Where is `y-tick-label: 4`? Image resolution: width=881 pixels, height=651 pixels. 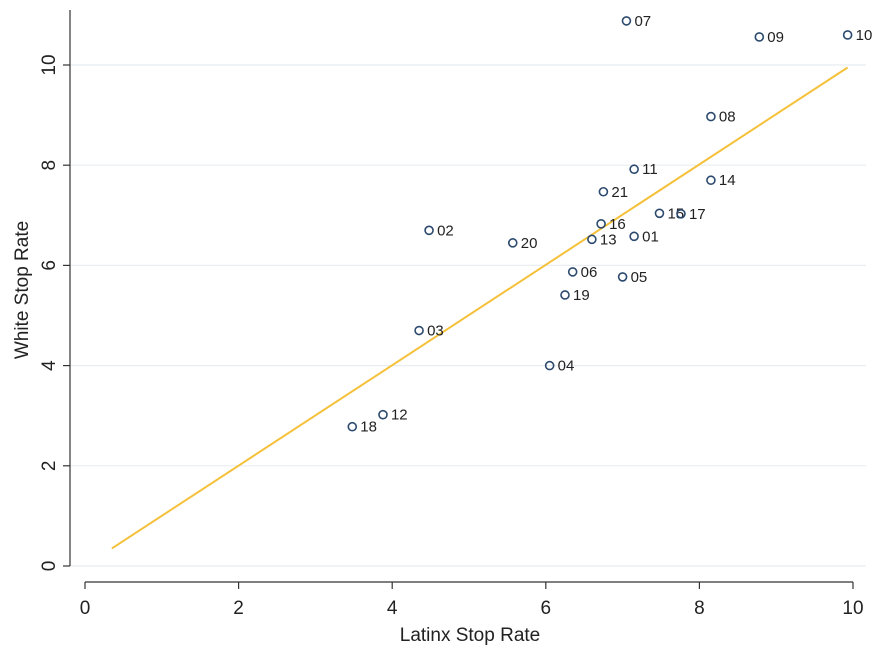 y-tick-label: 4 is located at coordinates (49, 365).